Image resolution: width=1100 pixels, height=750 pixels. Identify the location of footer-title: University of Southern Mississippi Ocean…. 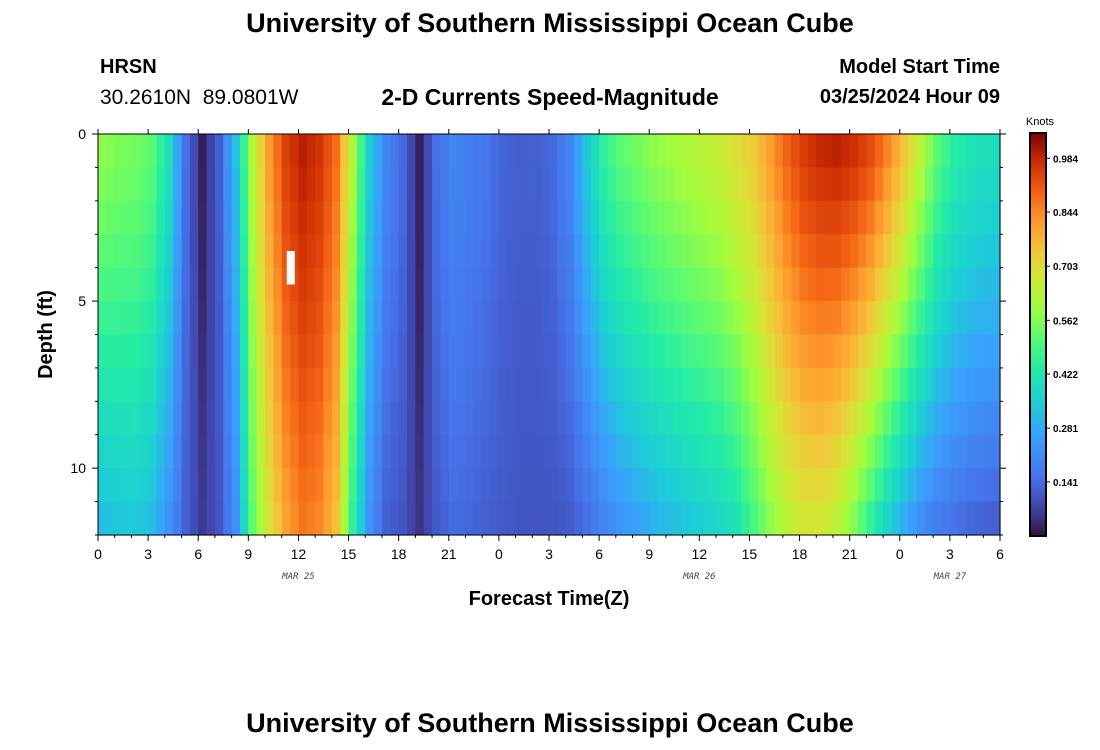
(550, 723).